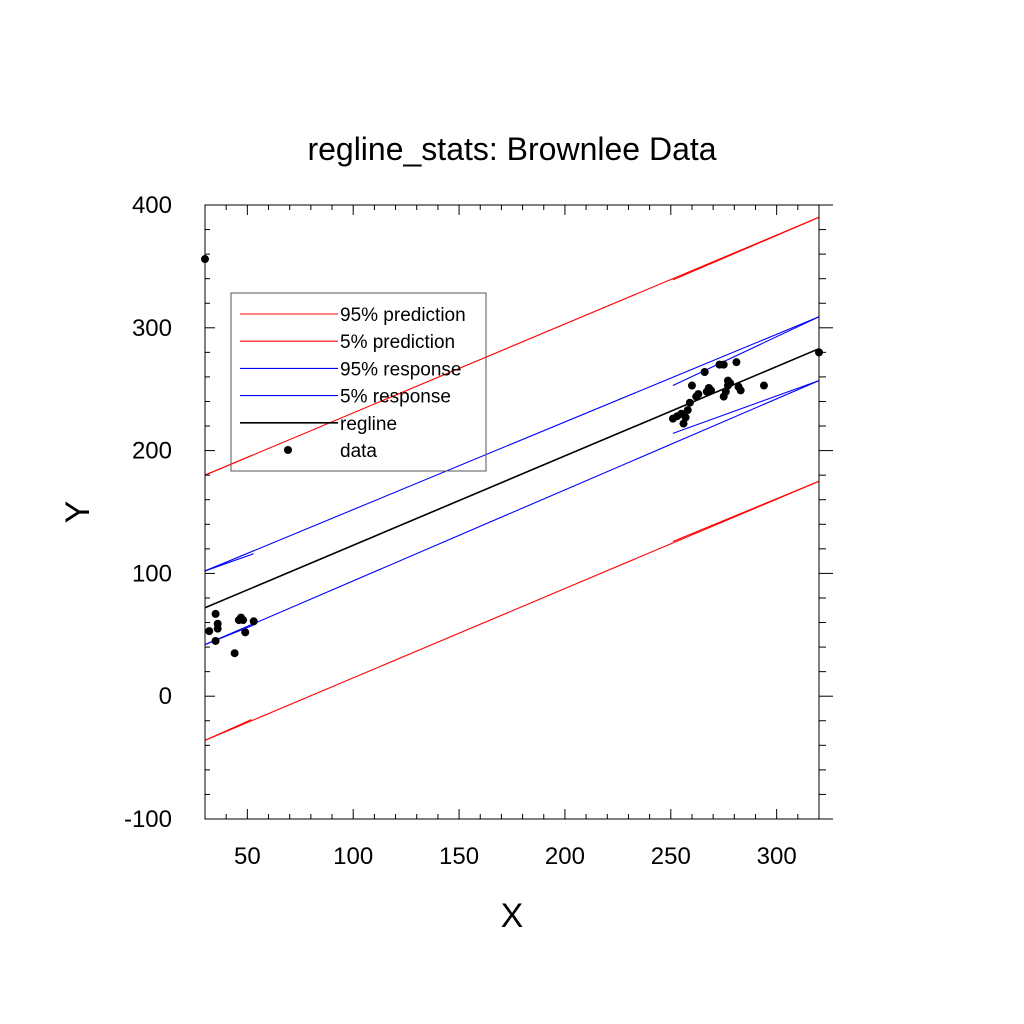  I want to click on legend-label-5-prediction: 5% prediction, so click(397, 342).